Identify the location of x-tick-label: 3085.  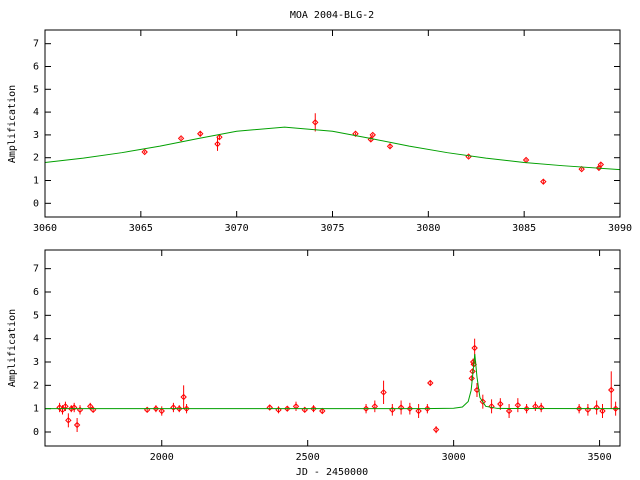
(524, 228).